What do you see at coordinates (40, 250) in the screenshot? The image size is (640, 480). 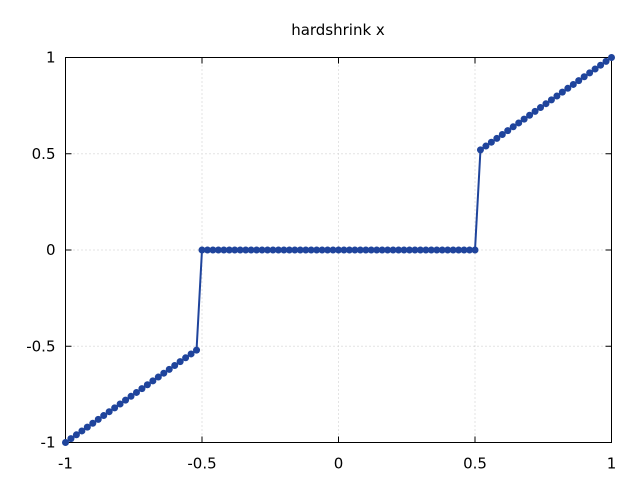 I see `y-axis-tick-labels: -1 -0.5 0 0.5 1` at bounding box center [40, 250].